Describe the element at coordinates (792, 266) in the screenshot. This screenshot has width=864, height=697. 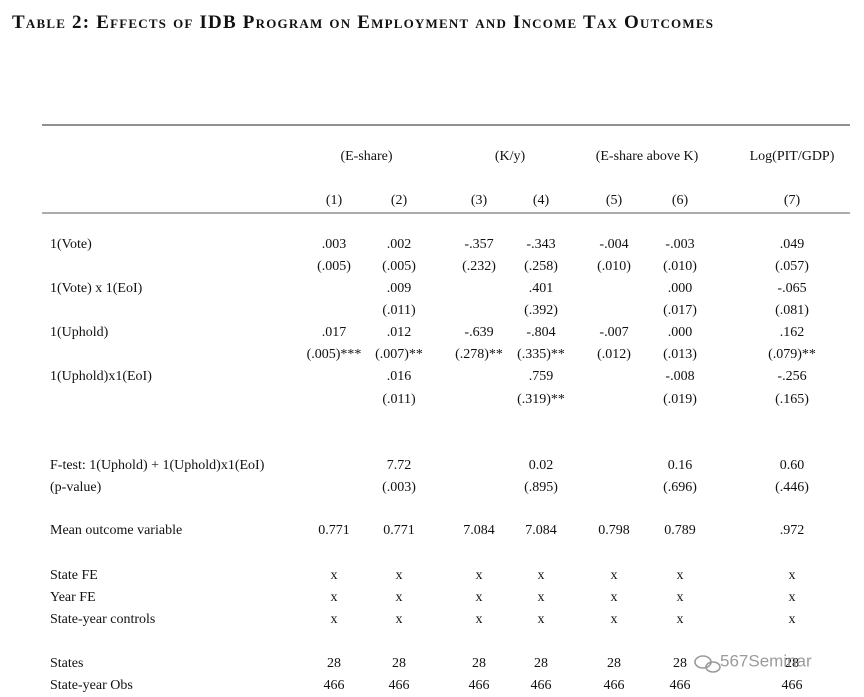
I see `cell: (.057)` at that location.